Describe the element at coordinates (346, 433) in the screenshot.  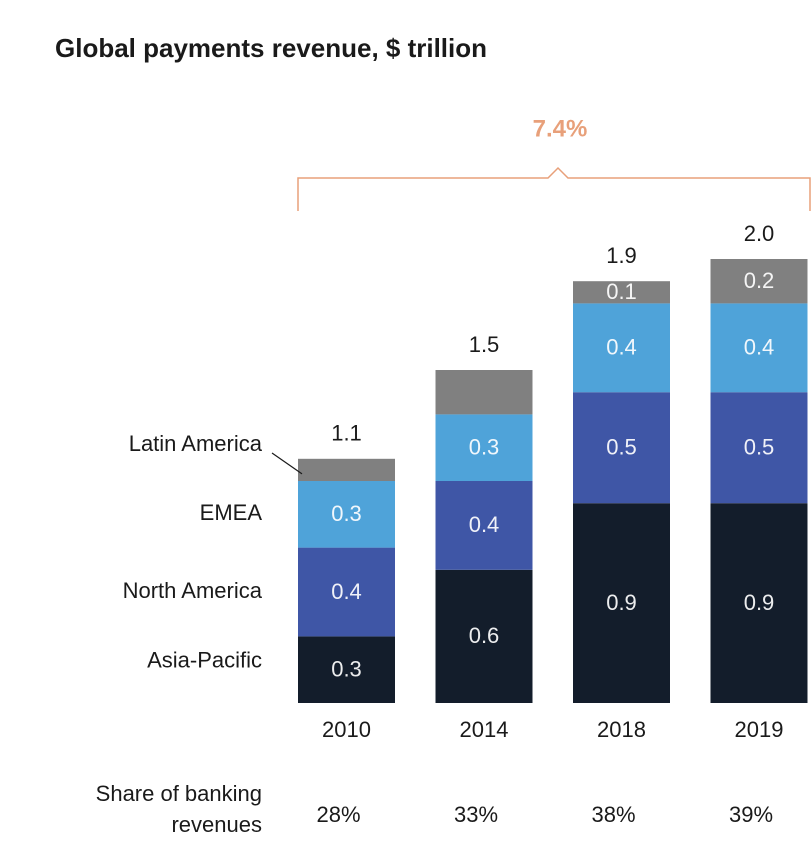
I see `total-label: 1.1` at that location.